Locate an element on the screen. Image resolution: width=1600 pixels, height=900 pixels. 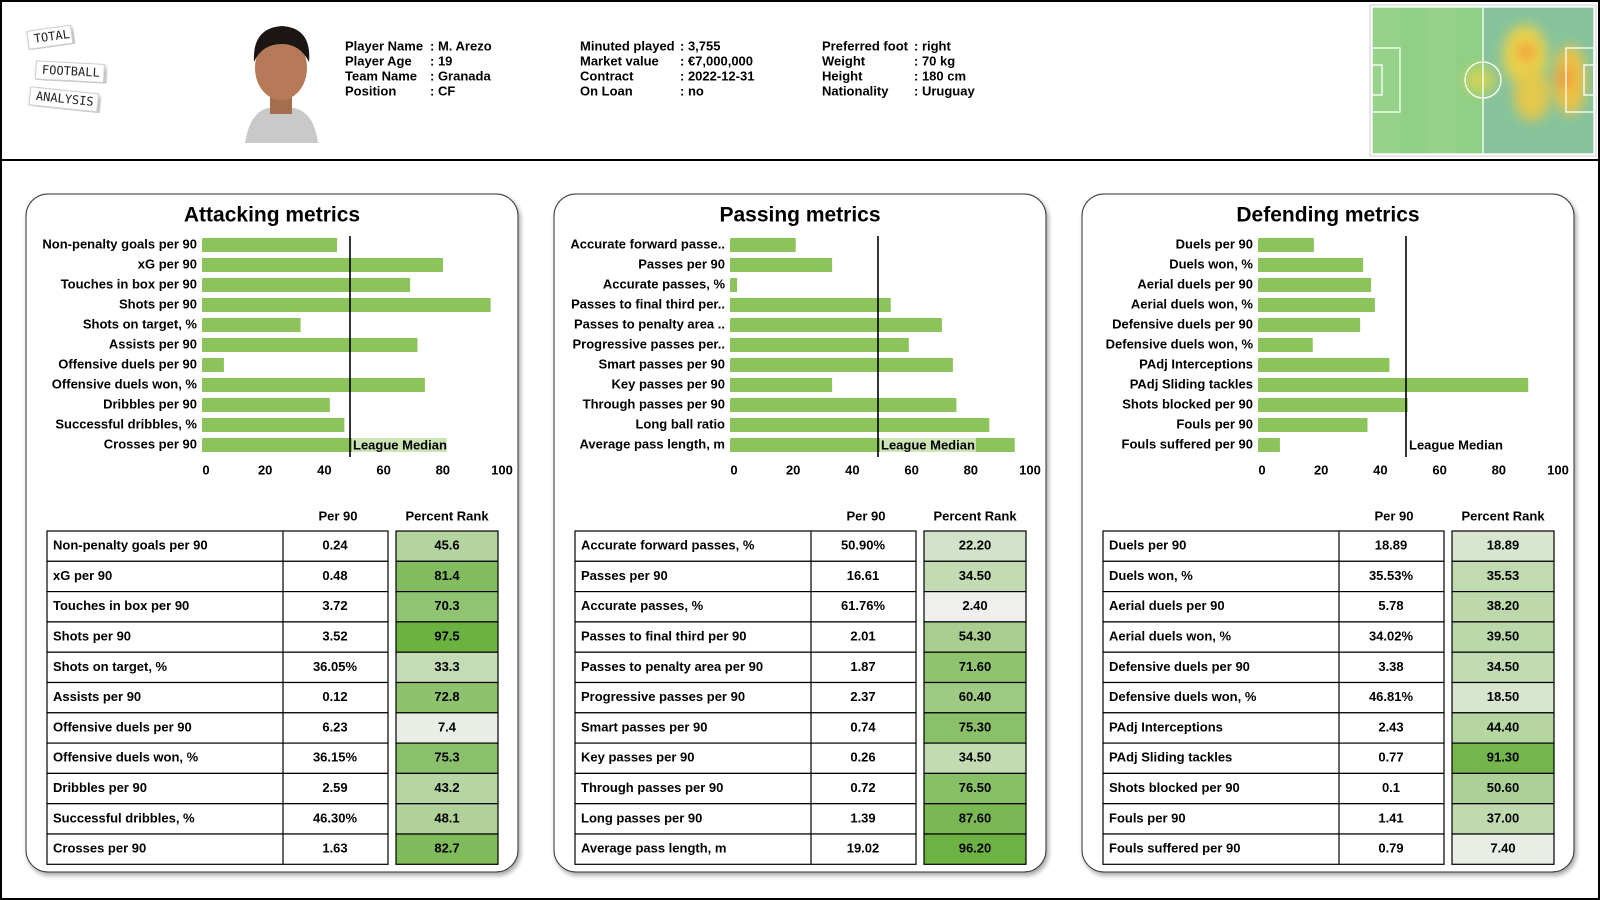
category-label: Defensive duels won, % is located at coordinates (1180, 343).